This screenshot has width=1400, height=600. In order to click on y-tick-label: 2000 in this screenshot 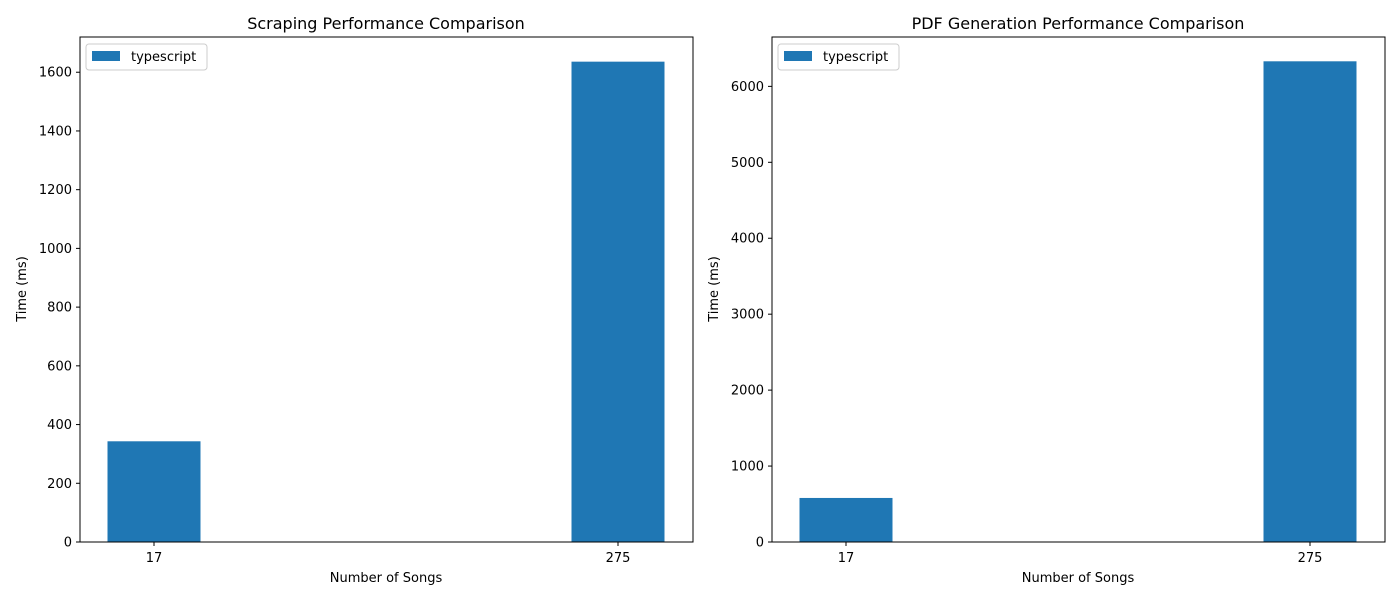, I will do `click(747, 391)`.